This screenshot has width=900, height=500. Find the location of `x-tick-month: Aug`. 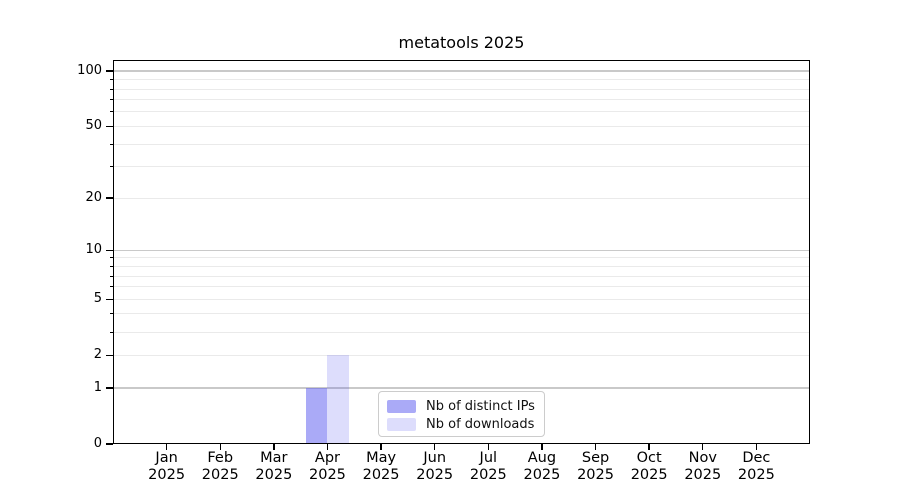

x-tick-month: Aug is located at coordinates (542, 458).